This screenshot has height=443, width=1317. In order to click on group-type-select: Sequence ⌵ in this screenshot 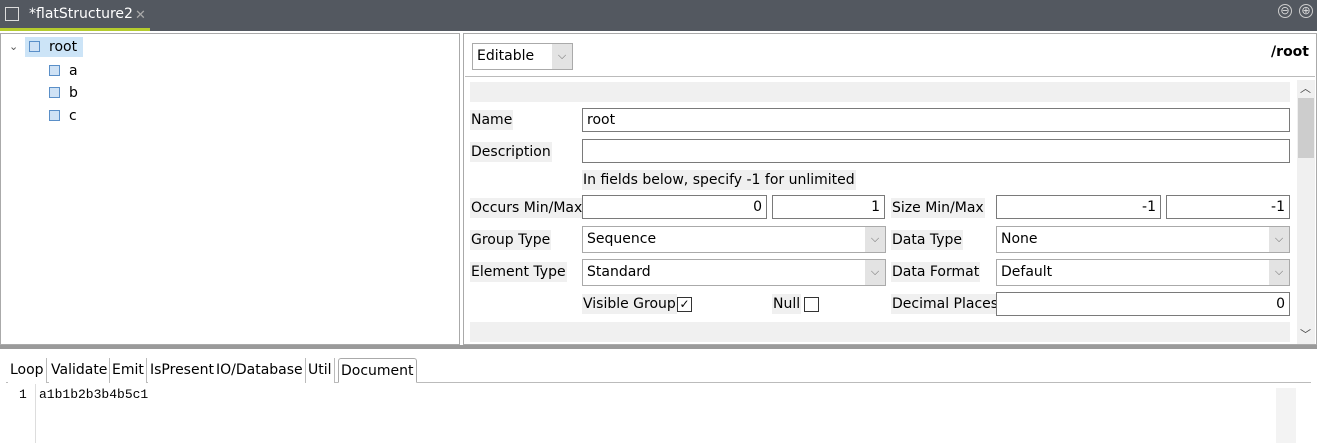, I will do `click(734, 239)`.